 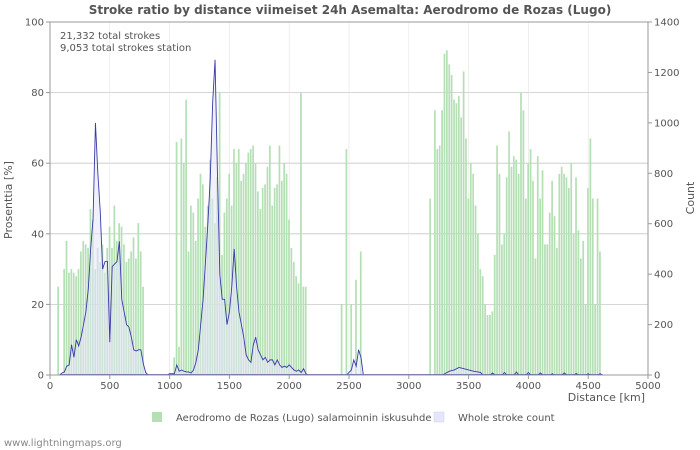 What do you see at coordinates (37, 164) in the screenshot?
I see `y-left-tick-label: 60` at bounding box center [37, 164].